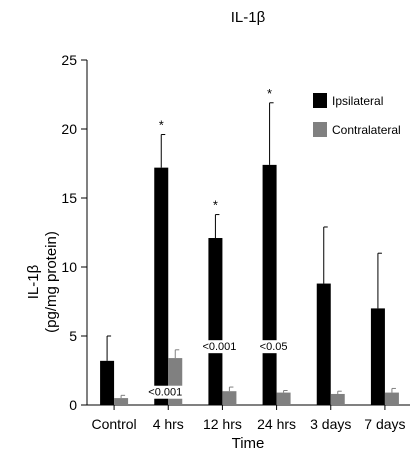 The width and height of the screenshot is (412, 454). I want to click on x-tick-label: 12 hrs, so click(222, 424).